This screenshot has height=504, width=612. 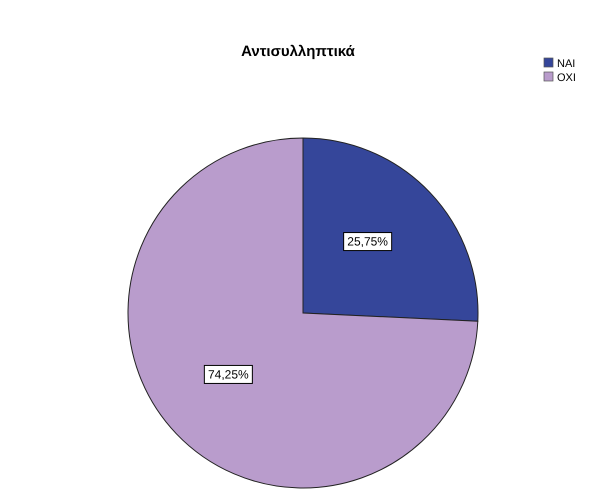 What do you see at coordinates (367, 241) in the screenshot?
I see `data-label: 25,75%` at bounding box center [367, 241].